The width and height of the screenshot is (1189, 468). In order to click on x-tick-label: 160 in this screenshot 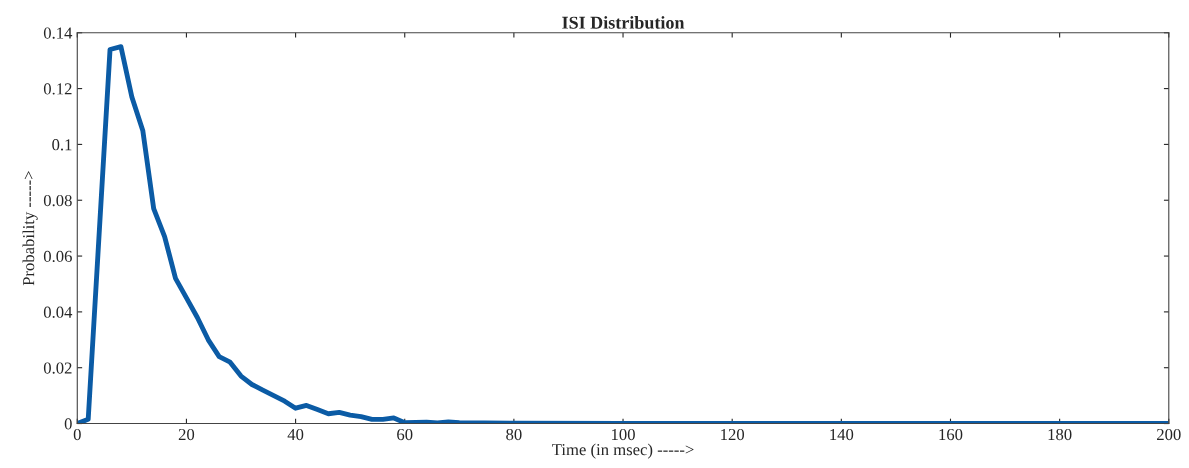, I will do `click(951, 434)`.